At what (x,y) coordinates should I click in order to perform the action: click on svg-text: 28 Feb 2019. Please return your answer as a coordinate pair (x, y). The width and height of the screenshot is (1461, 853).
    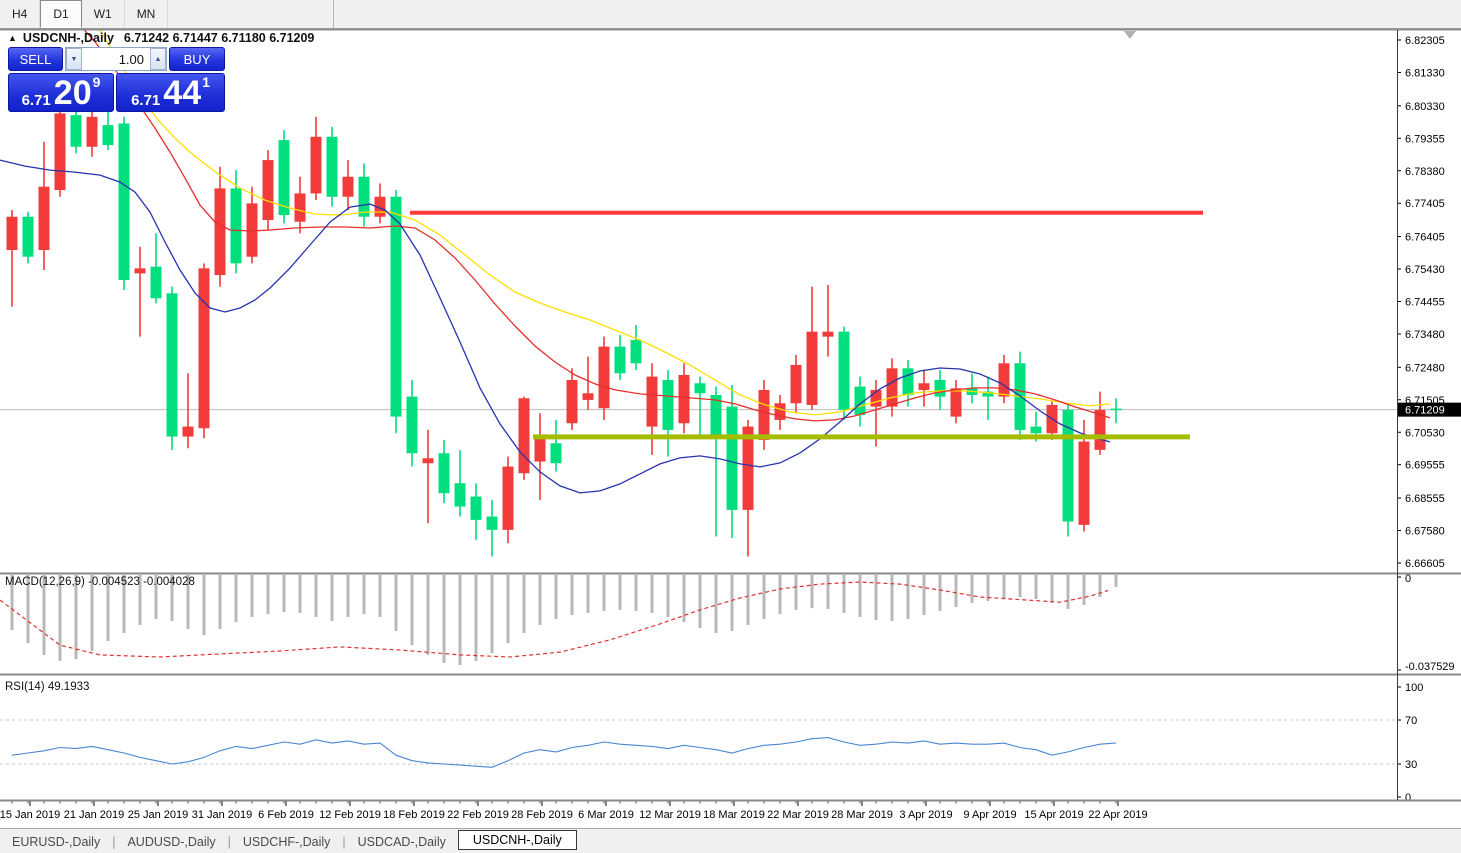
    Looking at the image, I should click on (542, 815).